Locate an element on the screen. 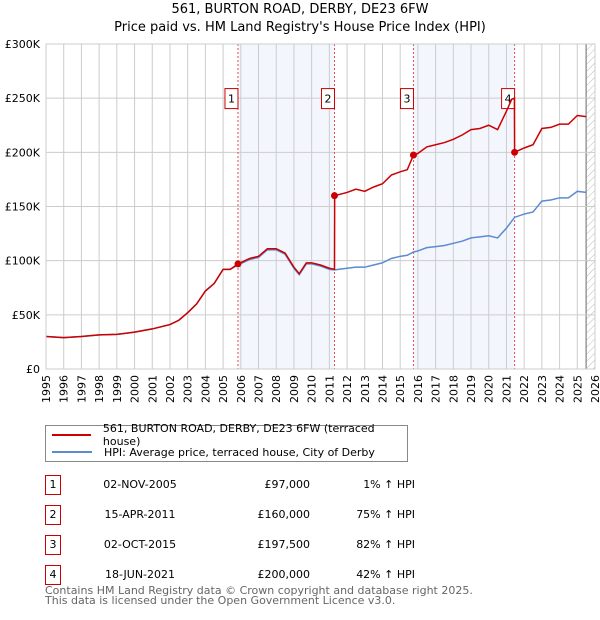  x-tick-label: 2019 is located at coordinates (471, 389).